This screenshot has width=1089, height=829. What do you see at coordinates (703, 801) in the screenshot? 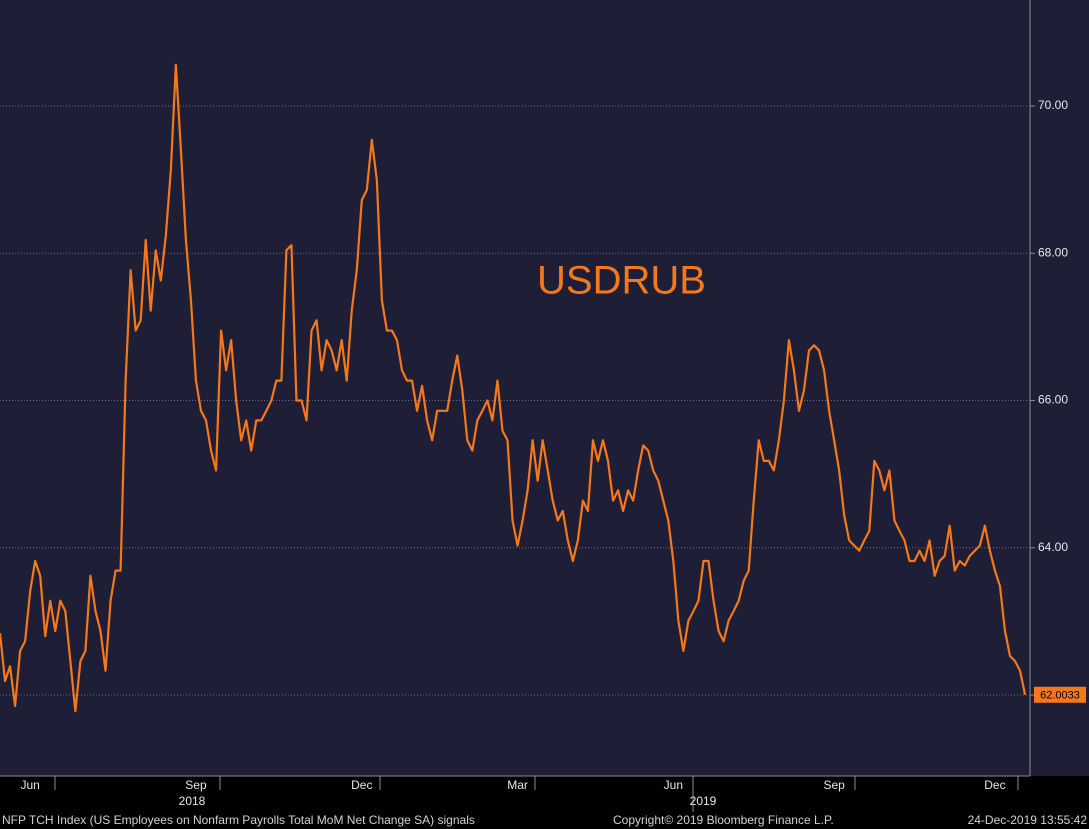
I see `year-label: 2019` at bounding box center [703, 801].